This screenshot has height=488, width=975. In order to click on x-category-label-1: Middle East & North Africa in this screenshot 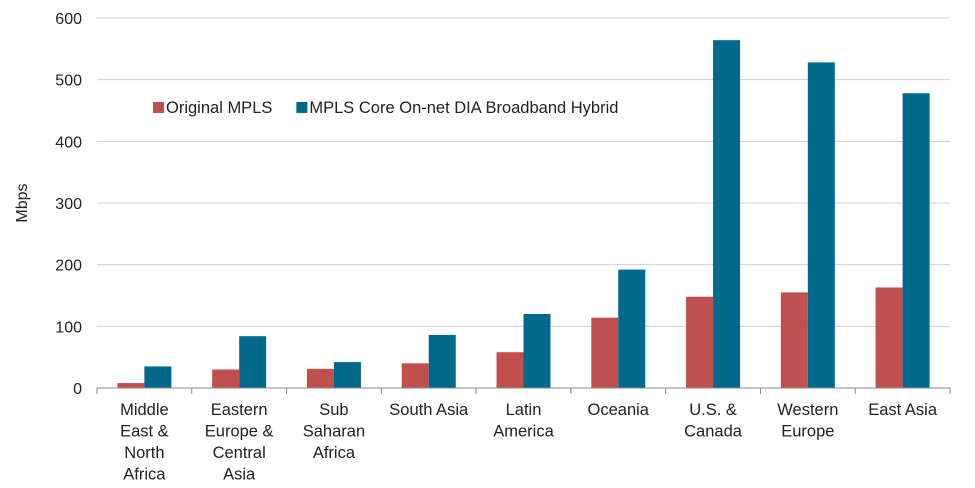, I will do `click(144, 442)`.